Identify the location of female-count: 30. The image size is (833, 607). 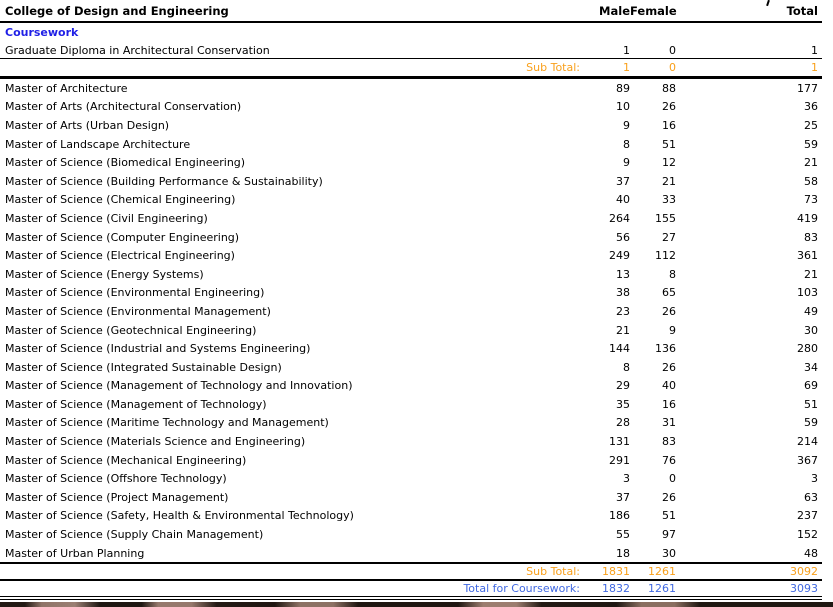
(669, 553).